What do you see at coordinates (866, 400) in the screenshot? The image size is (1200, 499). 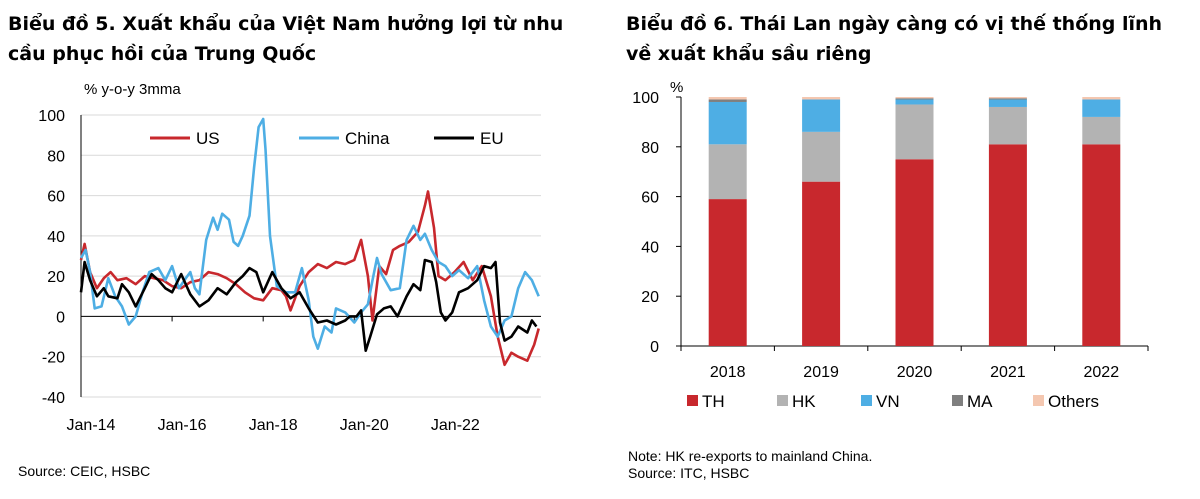 I see `legend-swatch-vn` at bounding box center [866, 400].